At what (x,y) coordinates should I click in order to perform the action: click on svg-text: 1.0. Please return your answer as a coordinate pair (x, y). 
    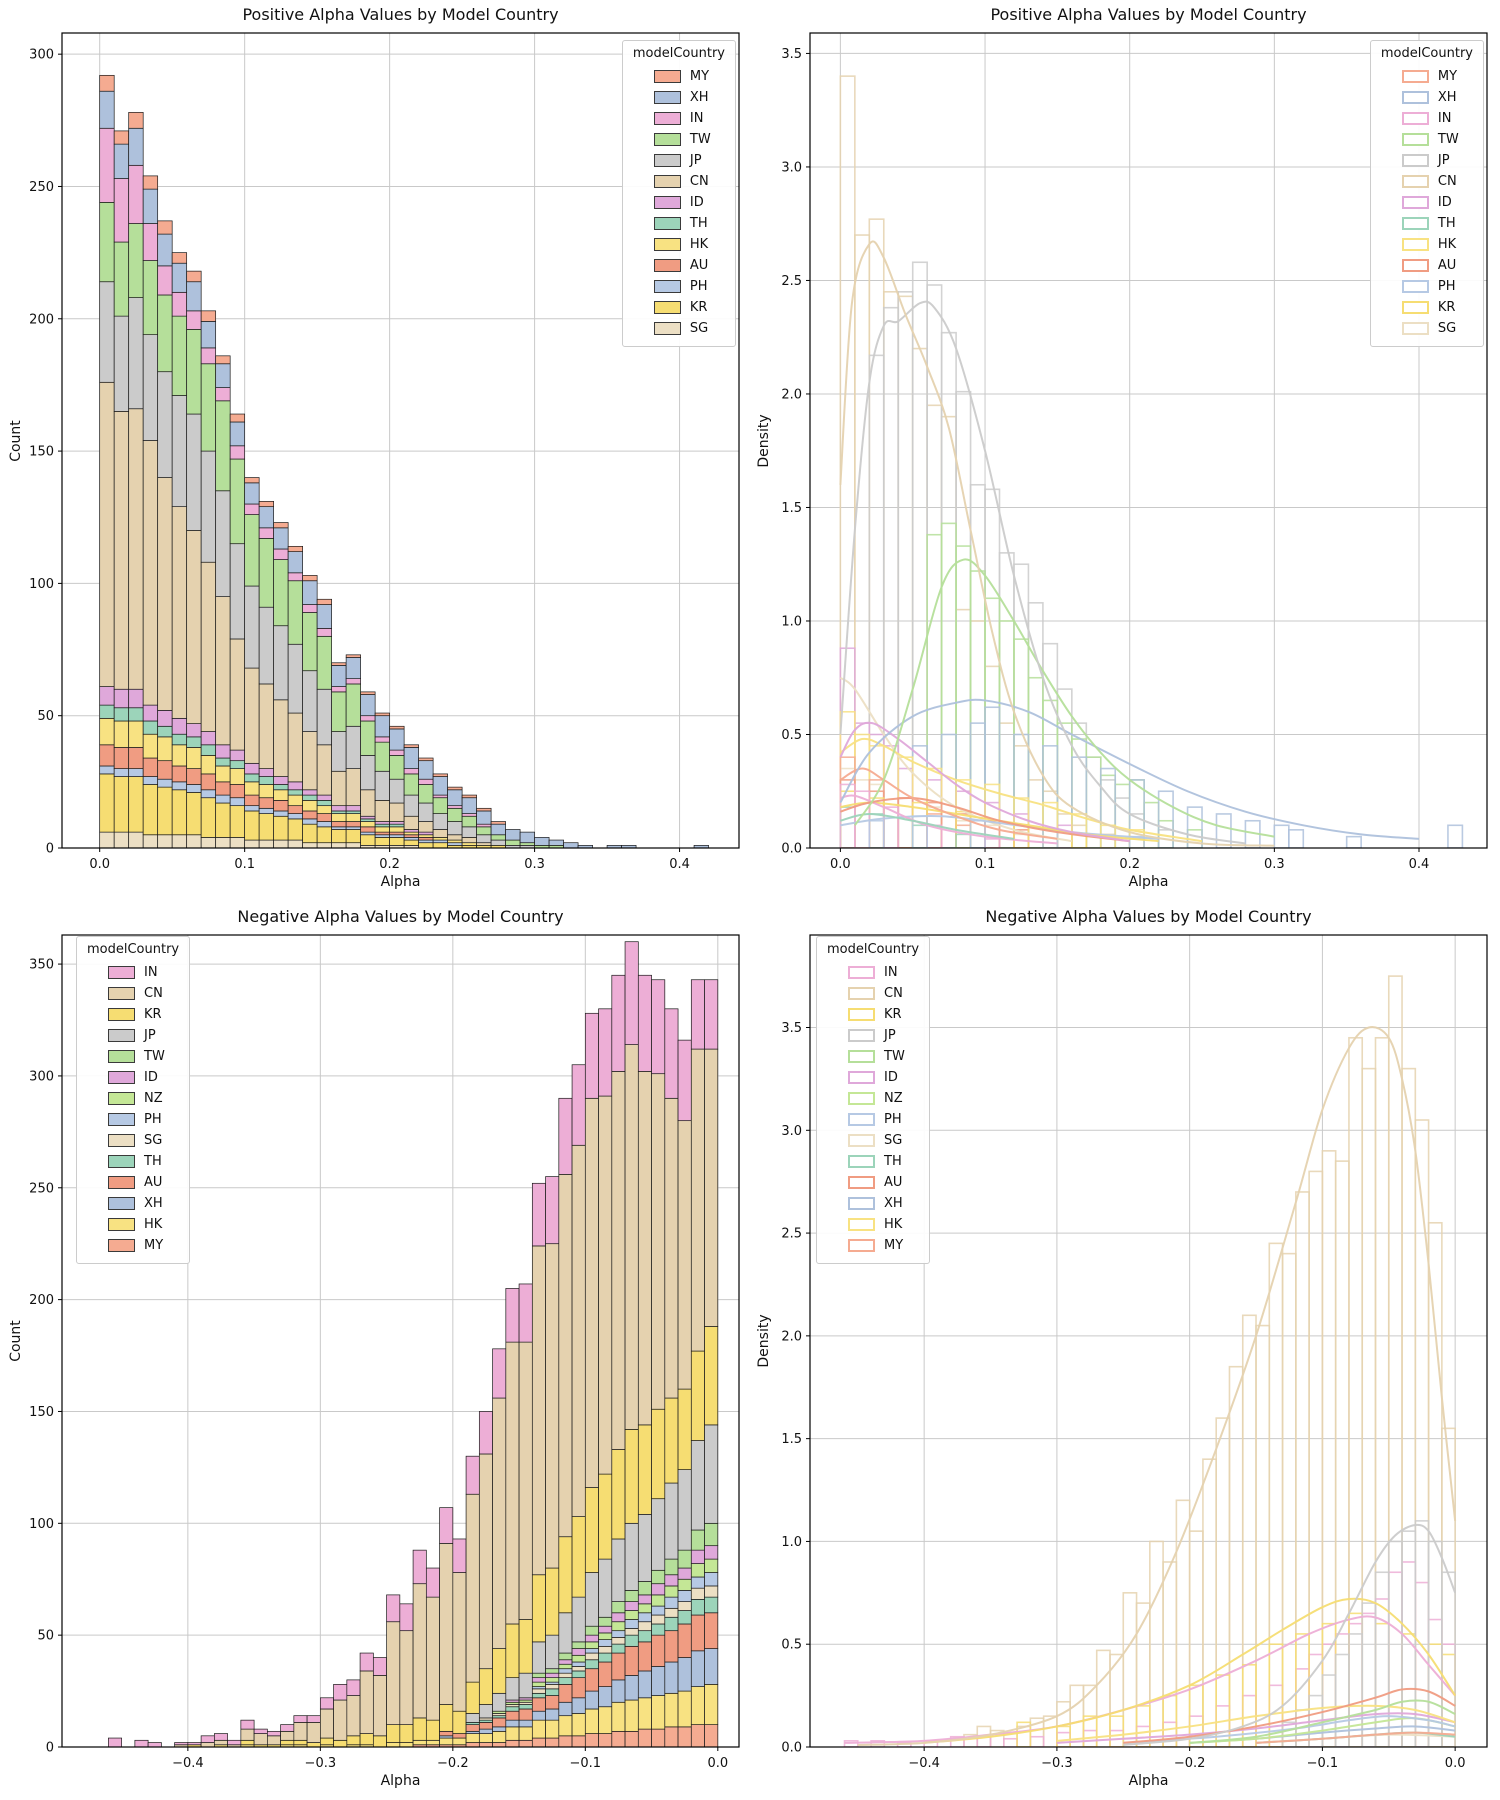
    Looking at the image, I should click on (791, 1542).